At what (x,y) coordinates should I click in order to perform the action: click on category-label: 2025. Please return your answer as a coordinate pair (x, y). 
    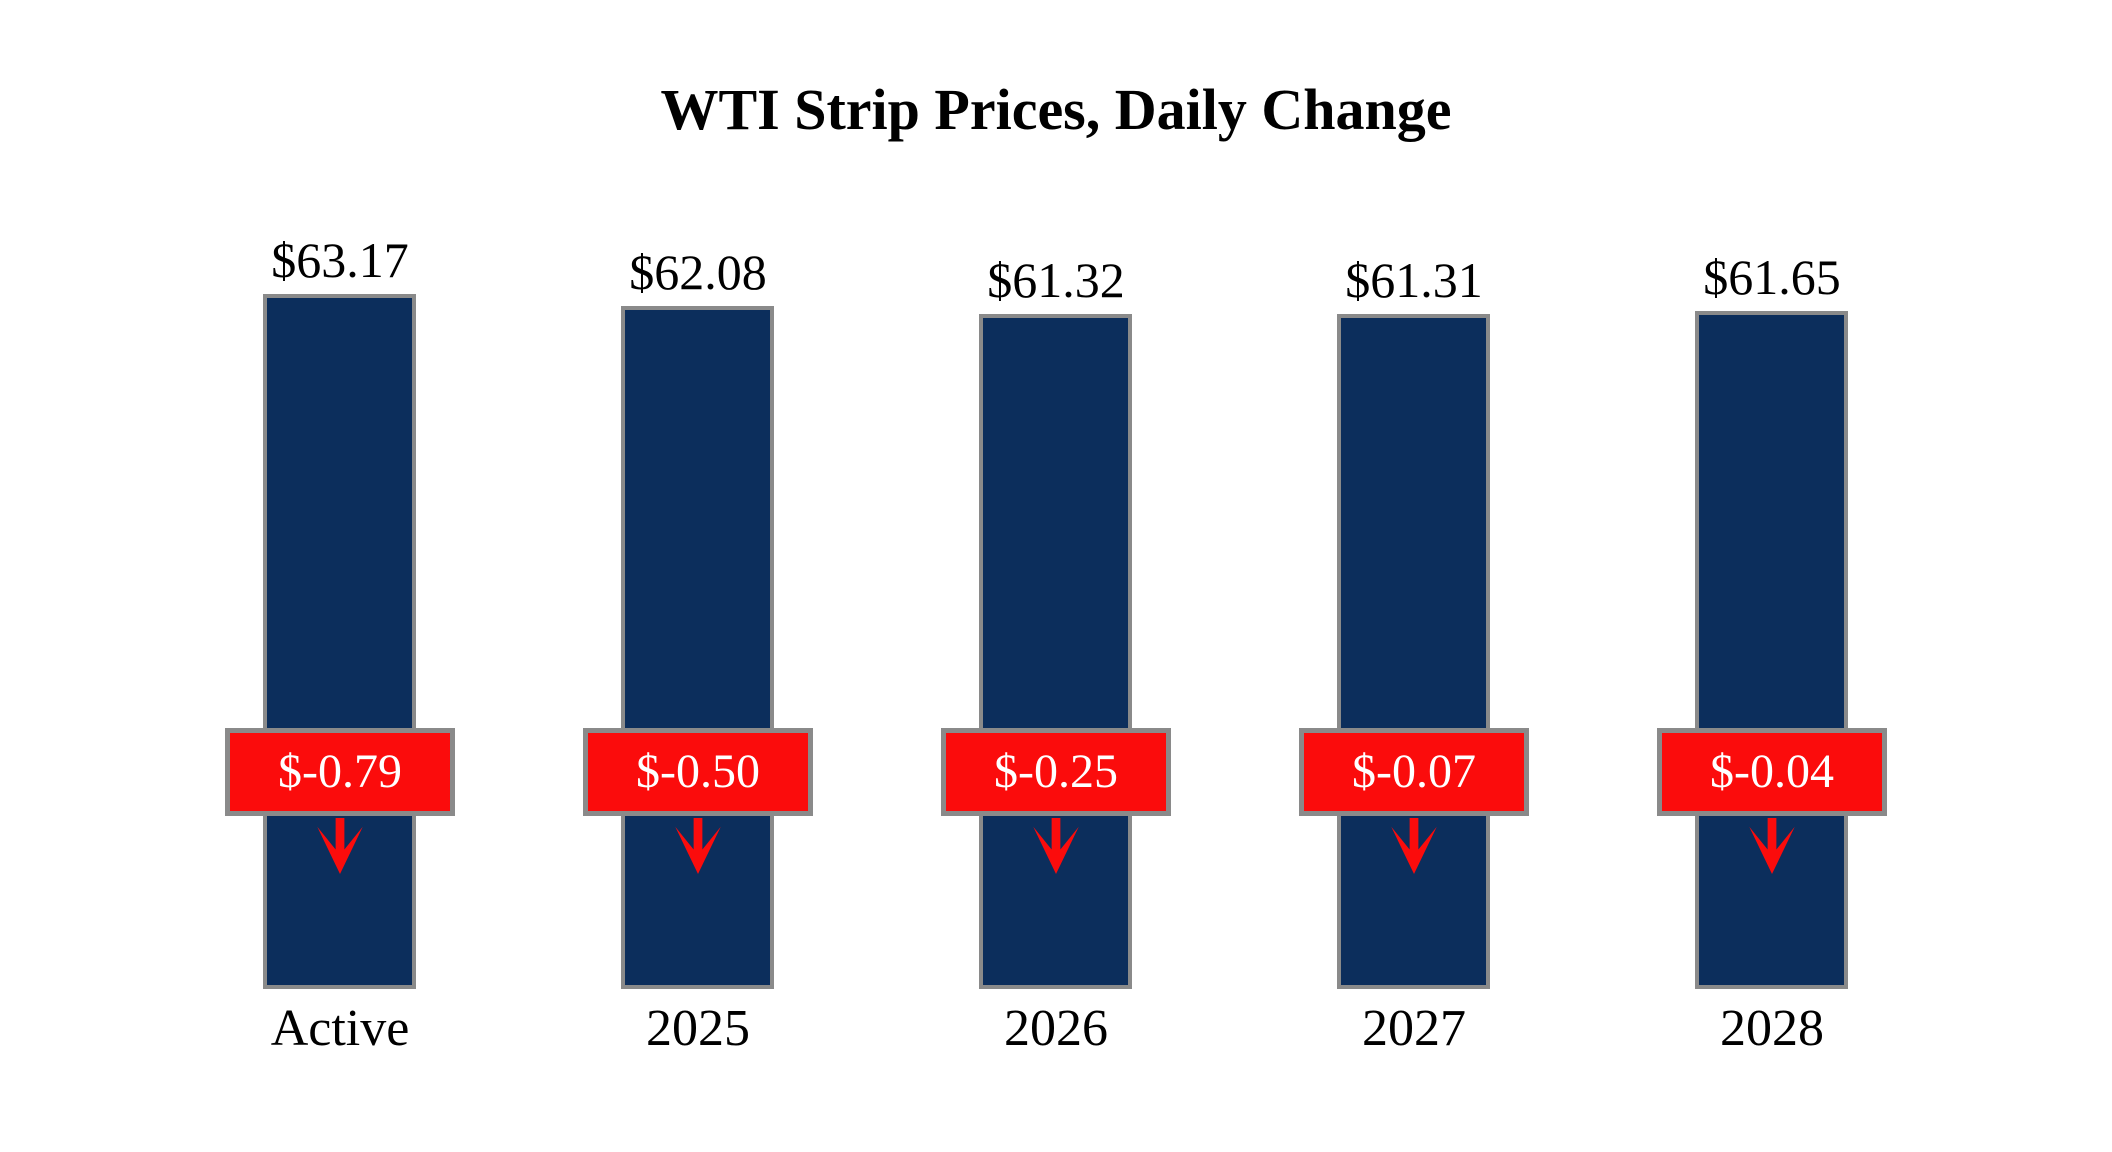
    Looking at the image, I should click on (698, 1028).